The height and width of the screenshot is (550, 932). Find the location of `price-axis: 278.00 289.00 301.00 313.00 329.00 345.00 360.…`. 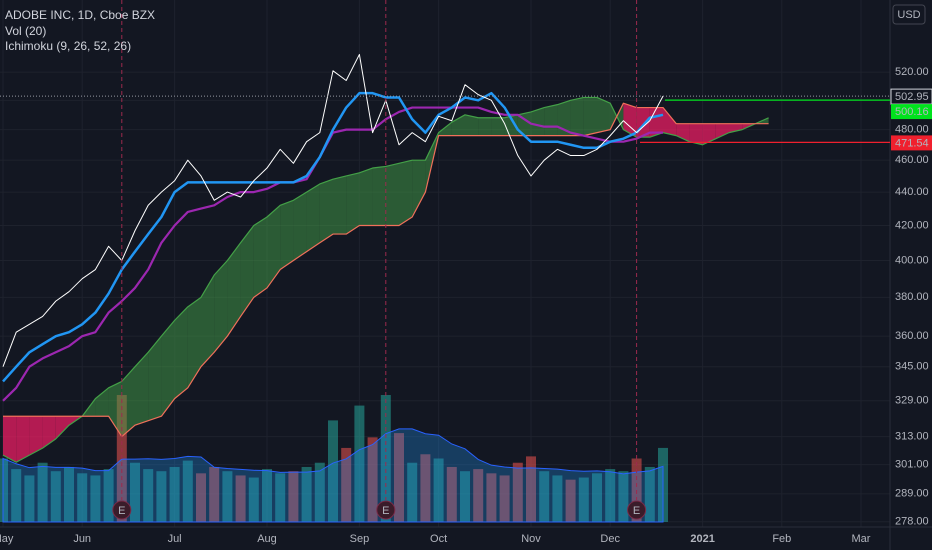

price-axis: 278.00 289.00 301.00 313.00 329.00 345.00 360.… is located at coordinates (912, 297).